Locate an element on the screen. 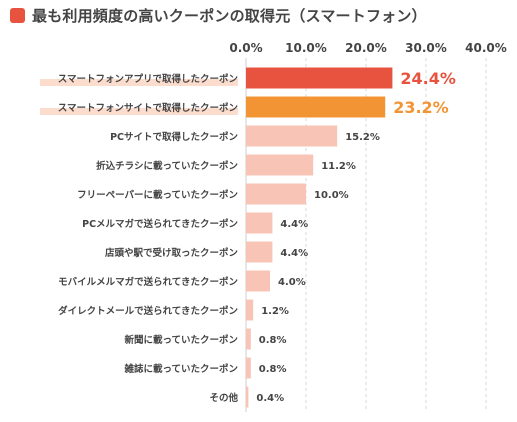  chart-title: 最も利用頻度の高いクーポンの取得元（スマートフォン） is located at coordinates (218, 15).